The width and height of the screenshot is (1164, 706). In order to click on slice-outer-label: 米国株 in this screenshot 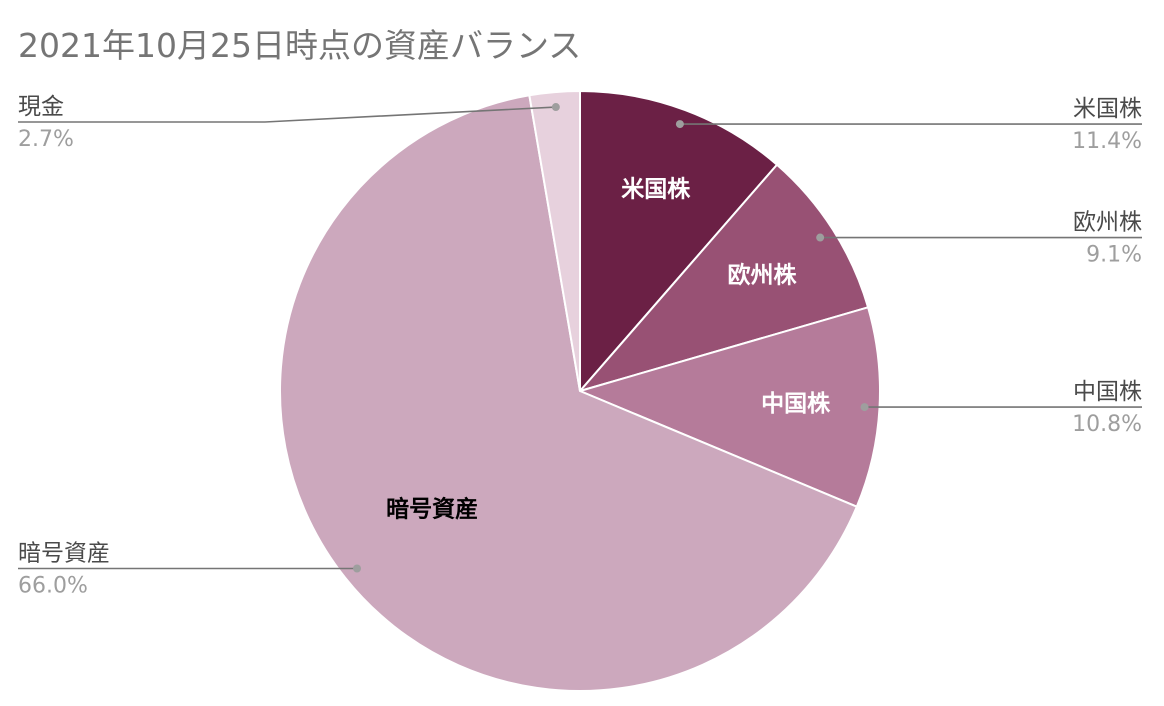, I will do `click(1107, 109)`.